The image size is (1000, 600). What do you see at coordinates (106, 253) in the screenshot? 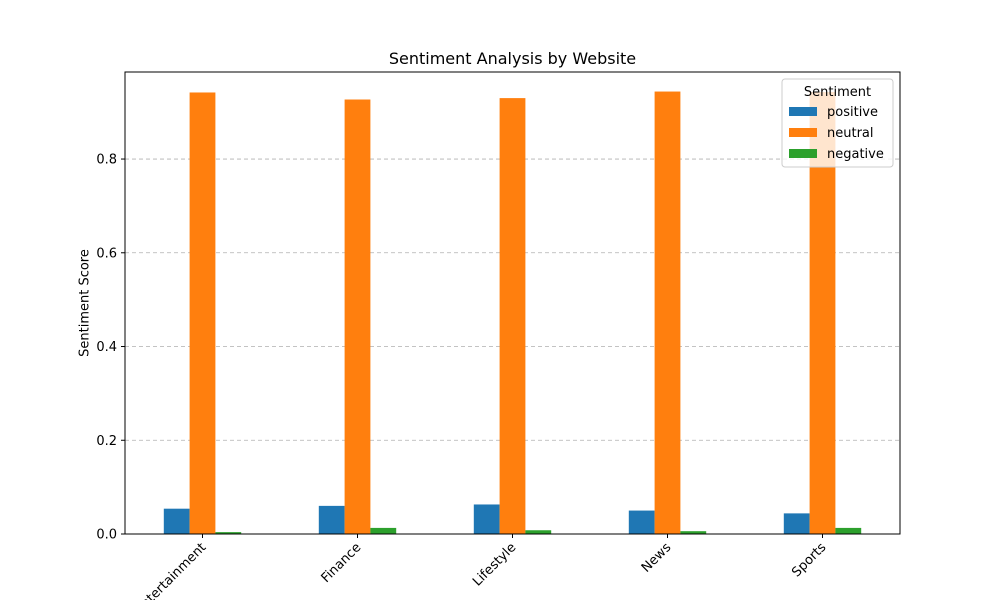
I see `y-tick-label: 0.6` at bounding box center [106, 253].